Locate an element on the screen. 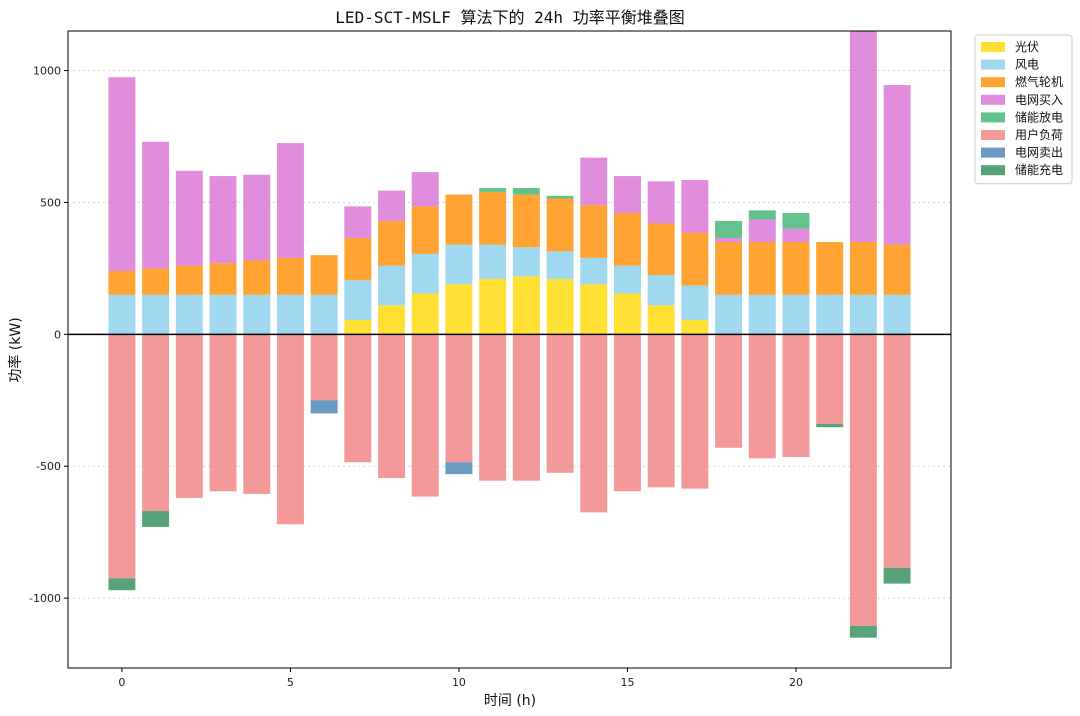 This screenshot has height=716, width=1080. bar-风电-h22 is located at coordinates (863, 314).